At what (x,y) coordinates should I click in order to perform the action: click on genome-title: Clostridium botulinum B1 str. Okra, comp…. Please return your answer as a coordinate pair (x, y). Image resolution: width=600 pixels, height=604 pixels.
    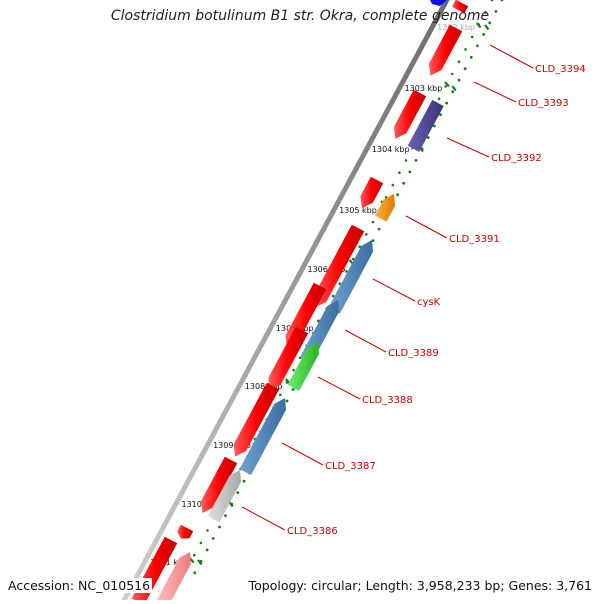
    Looking at the image, I should click on (300, 16).